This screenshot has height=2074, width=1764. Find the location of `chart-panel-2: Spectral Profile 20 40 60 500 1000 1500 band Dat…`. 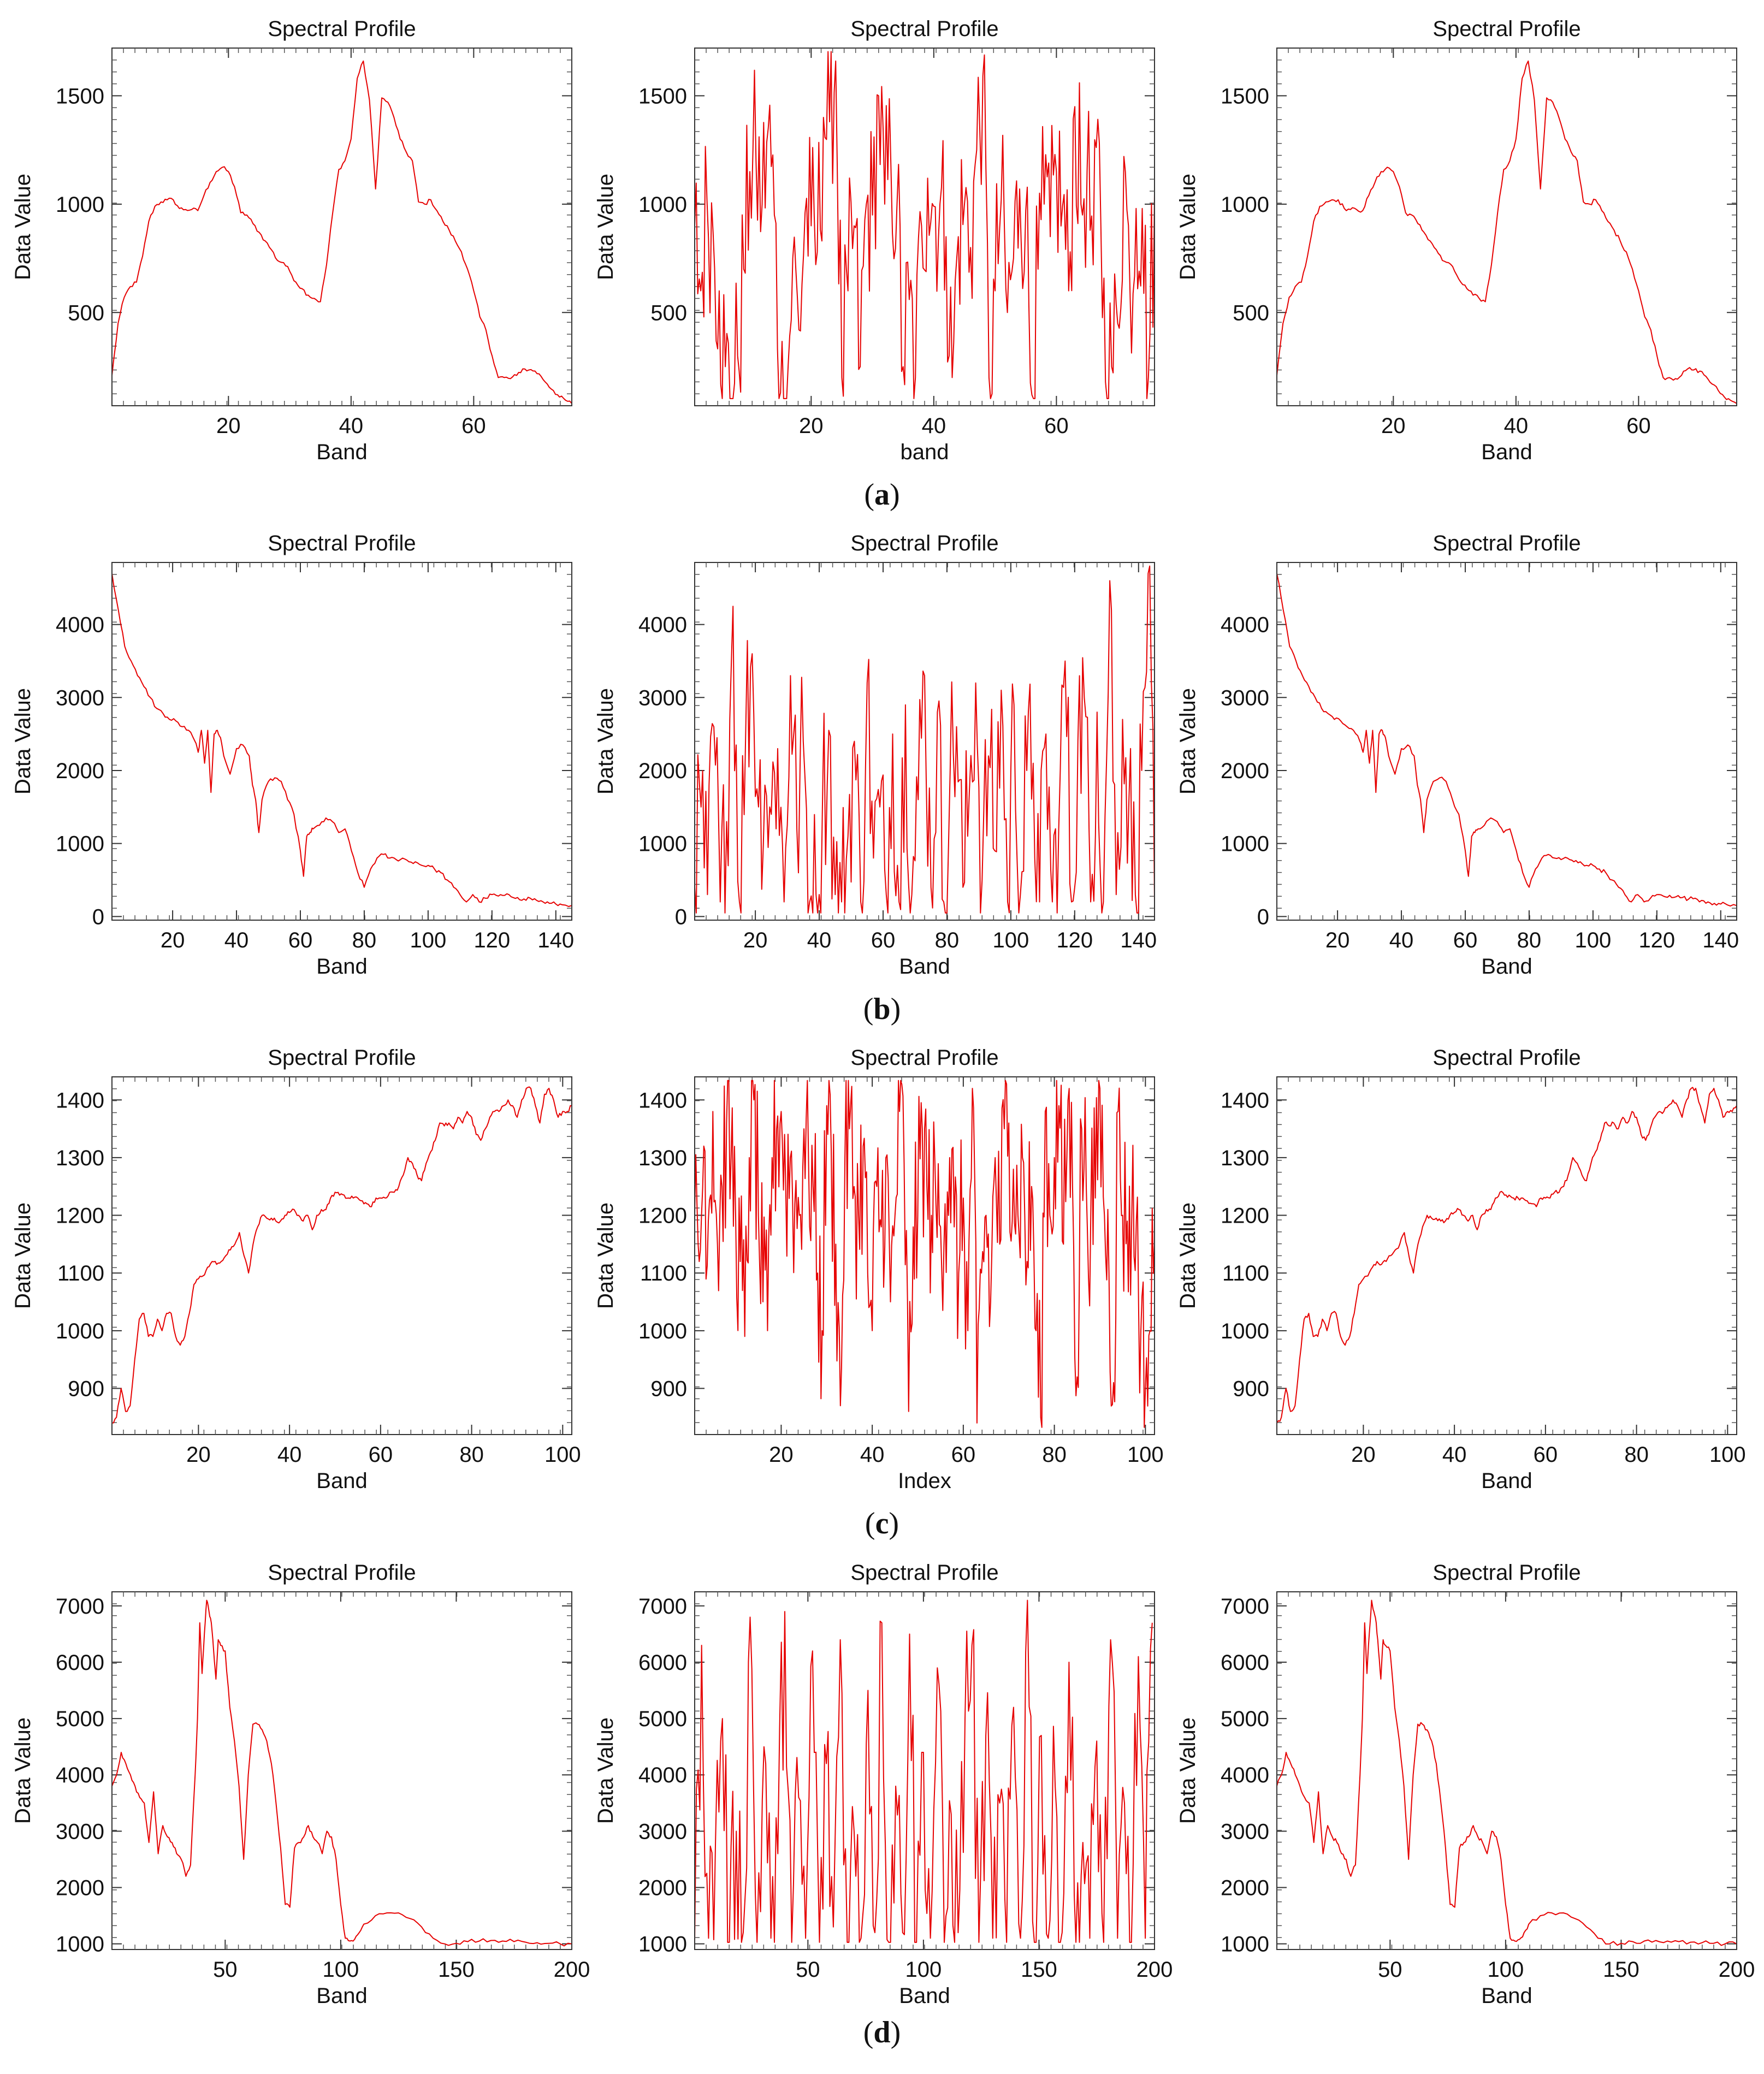

chart-panel-2: Spectral Profile 20 40 60 500 1000 1500 band Dat… is located at coordinates (875, 241).